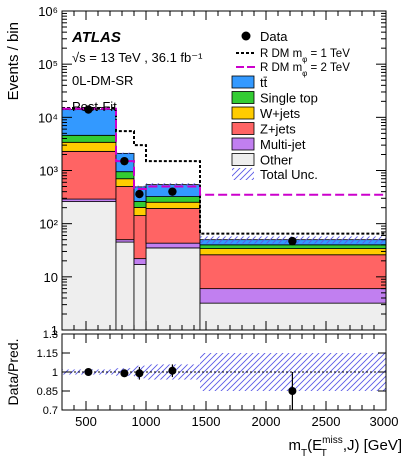  What do you see at coordinates (13, 372) in the screenshot?
I see `y-axis-title-ratio: Data/Pred.` at bounding box center [13, 372].